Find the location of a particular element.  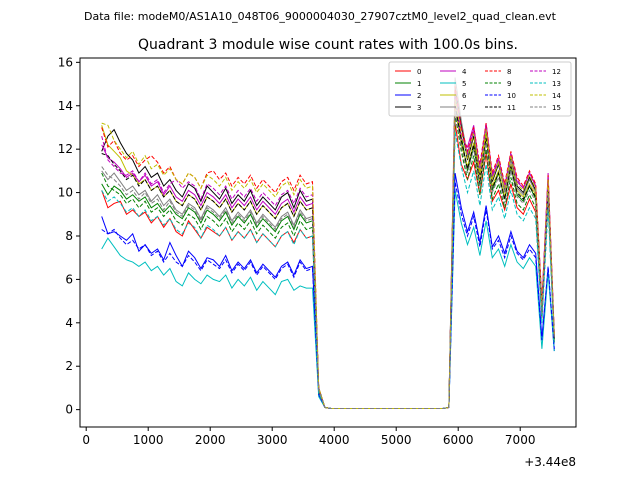

legend-label-7: 7 is located at coordinates (464, 108).